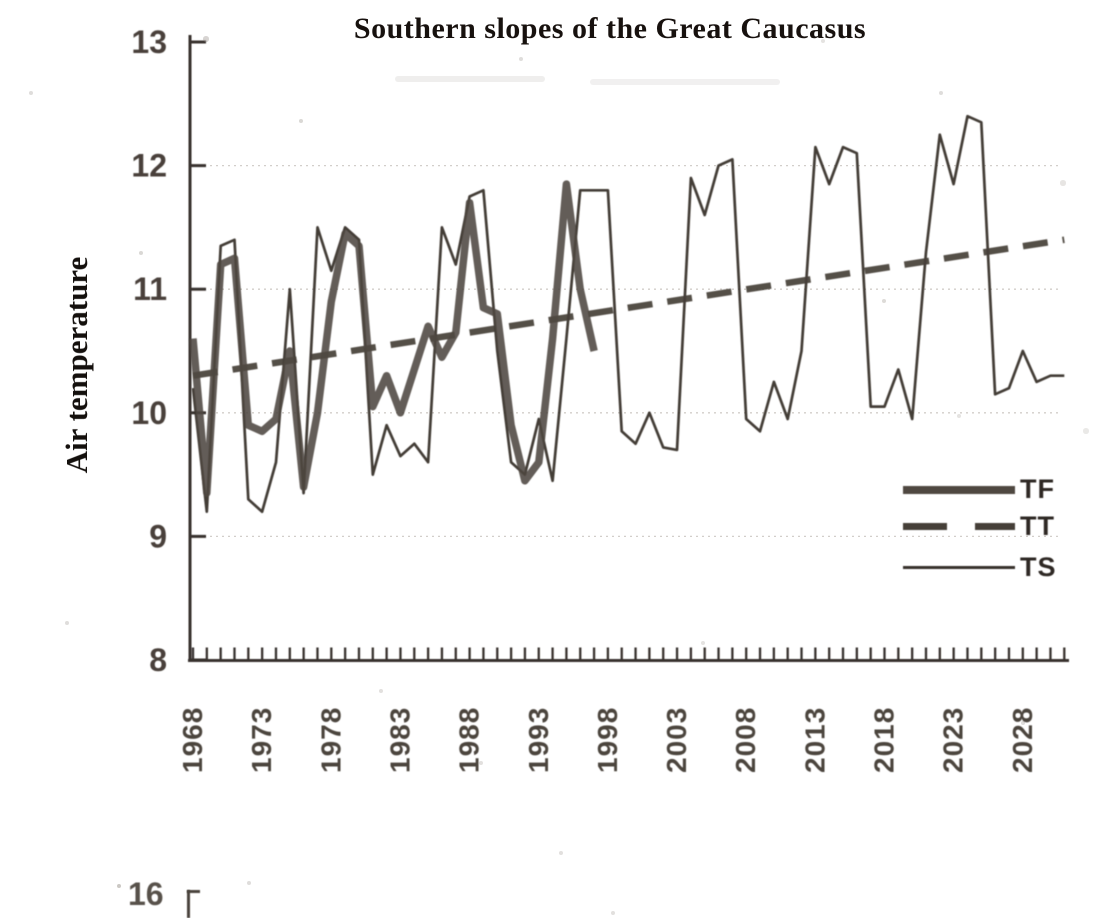 This screenshot has width=1108, height=918. Describe the element at coordinates (1037, 526) in the screenshot. I see `legend-label-tt: TT` at that location.